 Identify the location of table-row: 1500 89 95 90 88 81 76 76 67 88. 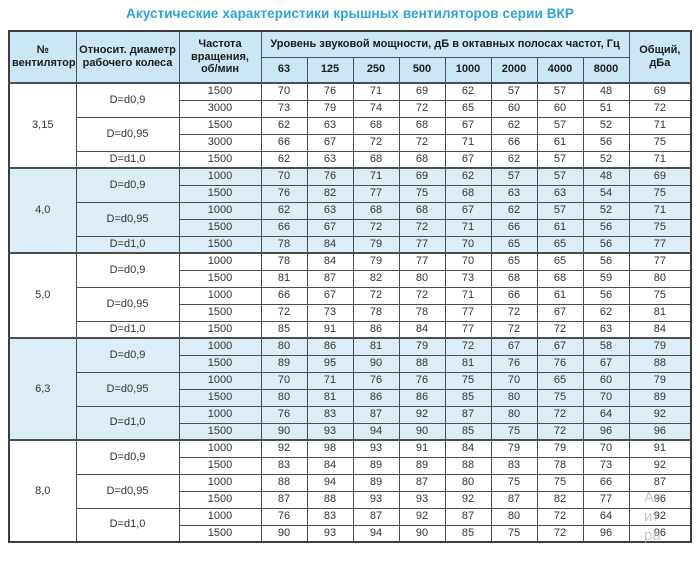
(350, 363).